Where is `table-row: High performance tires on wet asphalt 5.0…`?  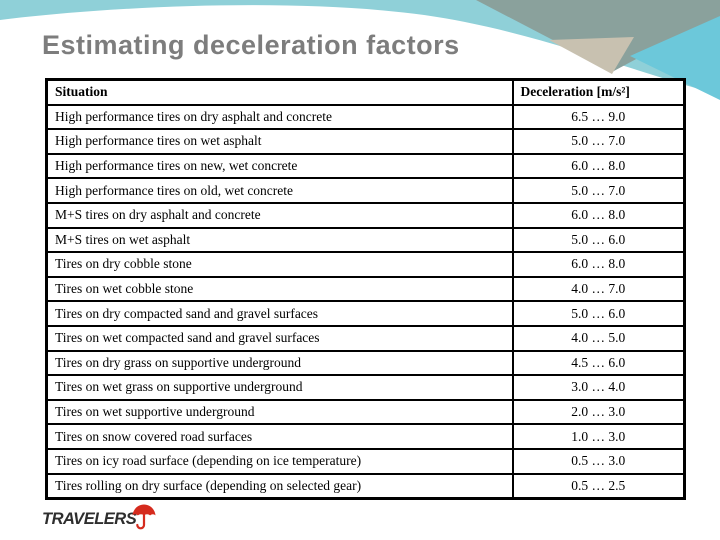 table-row: High performance tires on wet asphalt 5.0… is located at coordinates (365, 141).